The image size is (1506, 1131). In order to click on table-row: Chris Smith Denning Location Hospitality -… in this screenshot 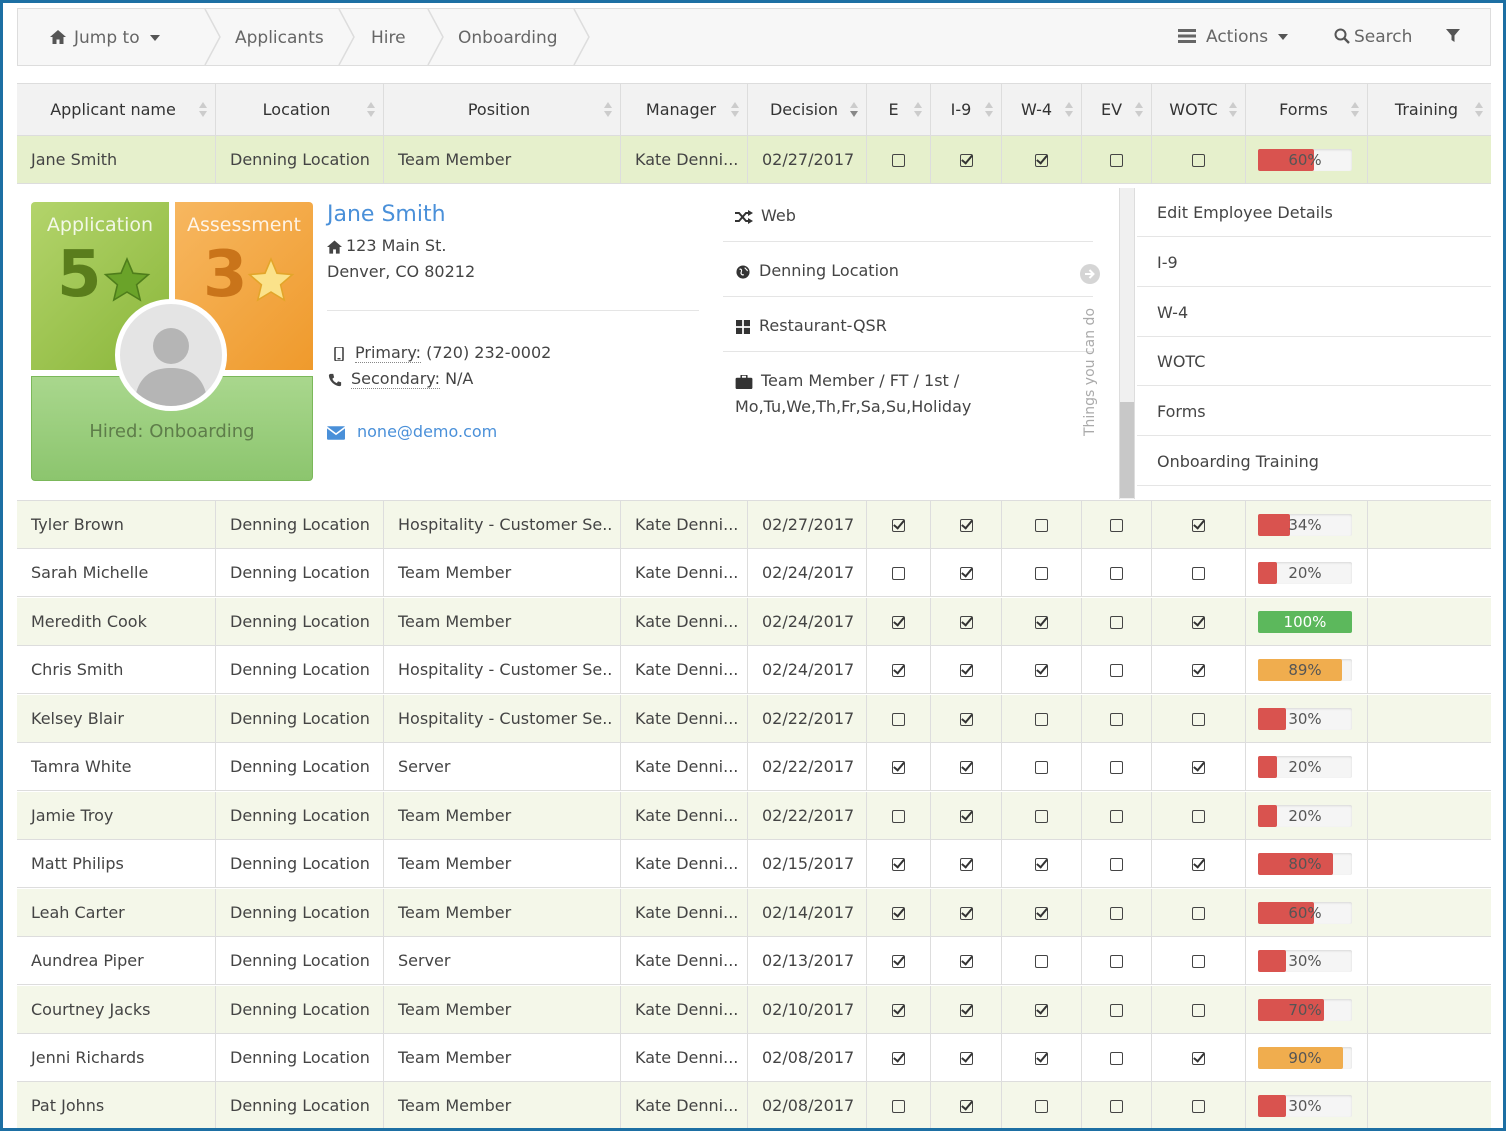, I will do `click(754, 670)`.